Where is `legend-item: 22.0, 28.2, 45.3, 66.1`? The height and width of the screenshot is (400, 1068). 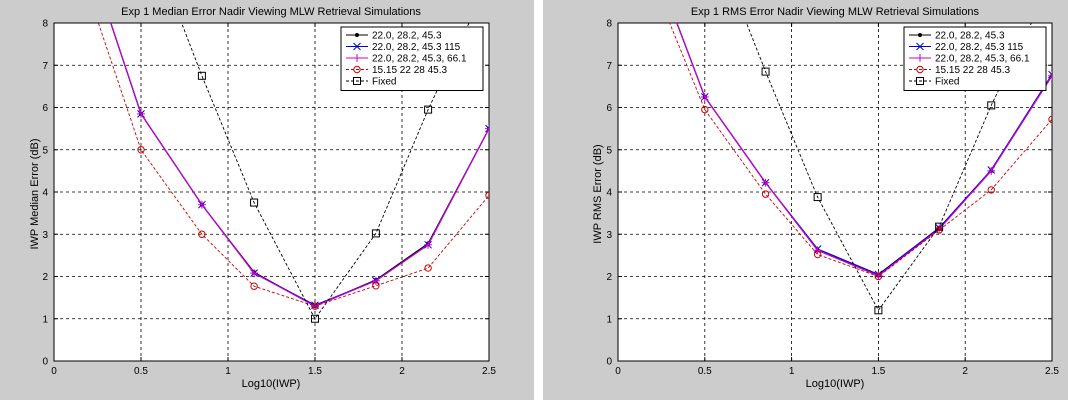
legend-item: 22.0, 28.2, 45.3, 66.1 is located at coordinates (406, 59).